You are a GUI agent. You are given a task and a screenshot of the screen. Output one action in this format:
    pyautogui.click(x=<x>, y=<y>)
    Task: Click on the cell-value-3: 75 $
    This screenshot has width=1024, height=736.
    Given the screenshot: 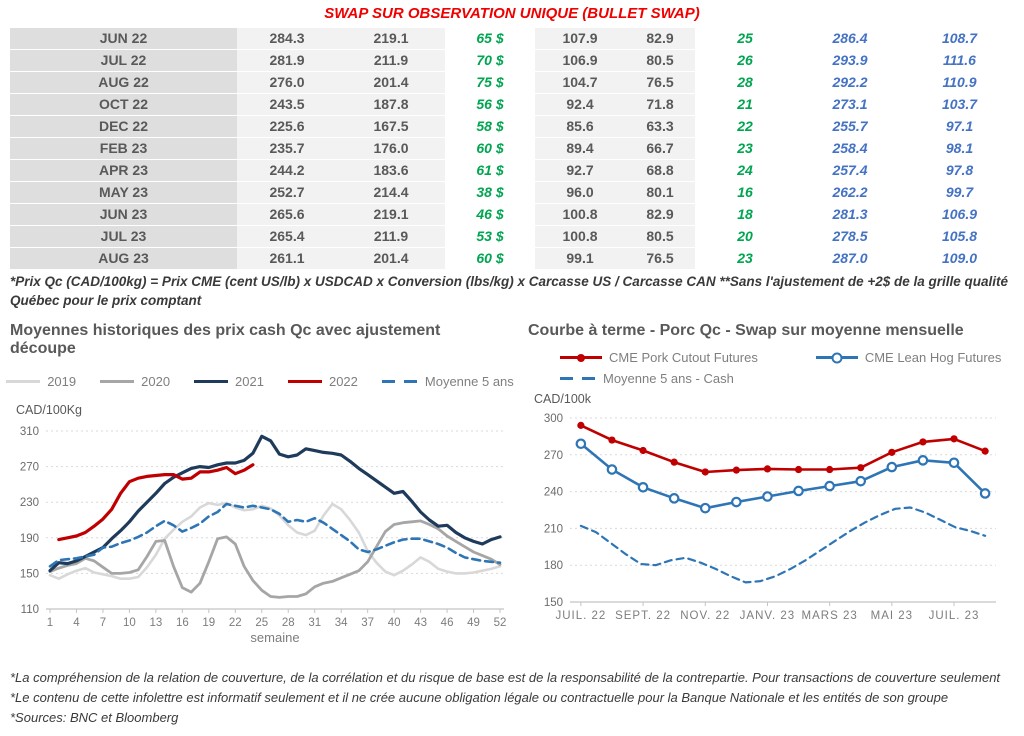 What is the action you would take?
    pyautogui.click(x=490, y=83)
    